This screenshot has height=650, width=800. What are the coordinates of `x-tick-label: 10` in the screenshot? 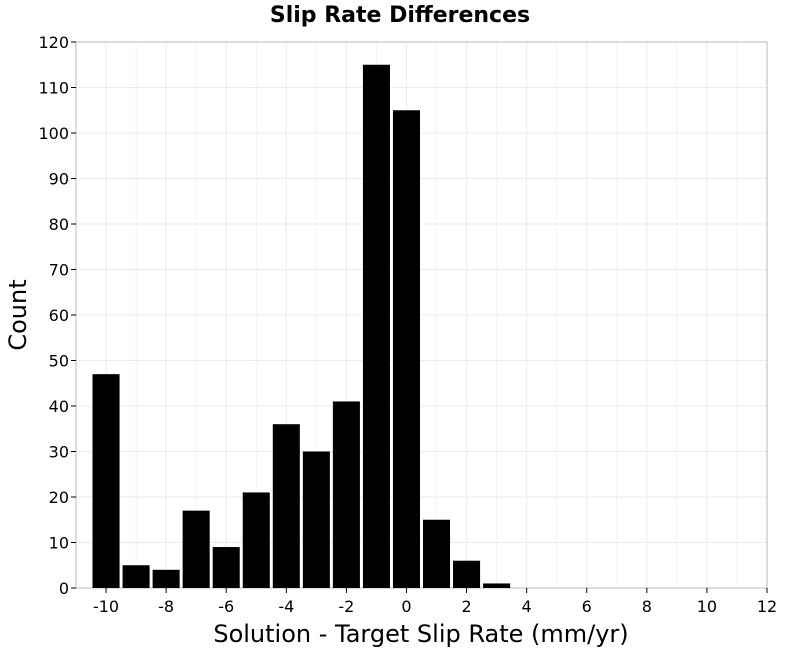 It's located at (707, 606).